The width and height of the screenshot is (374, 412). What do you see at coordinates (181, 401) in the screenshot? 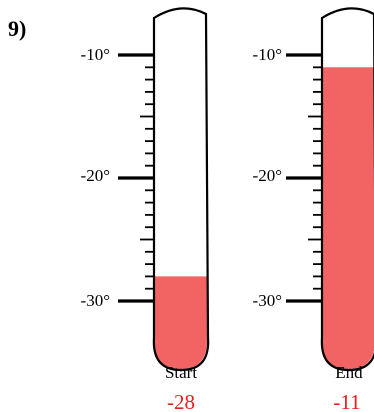
I see `reading-start: -28` at bounding box center [181, 401].